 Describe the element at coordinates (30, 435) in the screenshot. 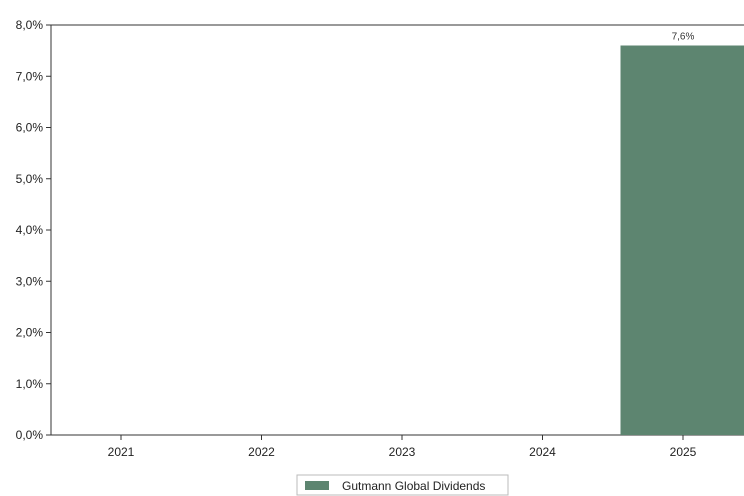

I see `y-tick-label: 0,0%` at that location.